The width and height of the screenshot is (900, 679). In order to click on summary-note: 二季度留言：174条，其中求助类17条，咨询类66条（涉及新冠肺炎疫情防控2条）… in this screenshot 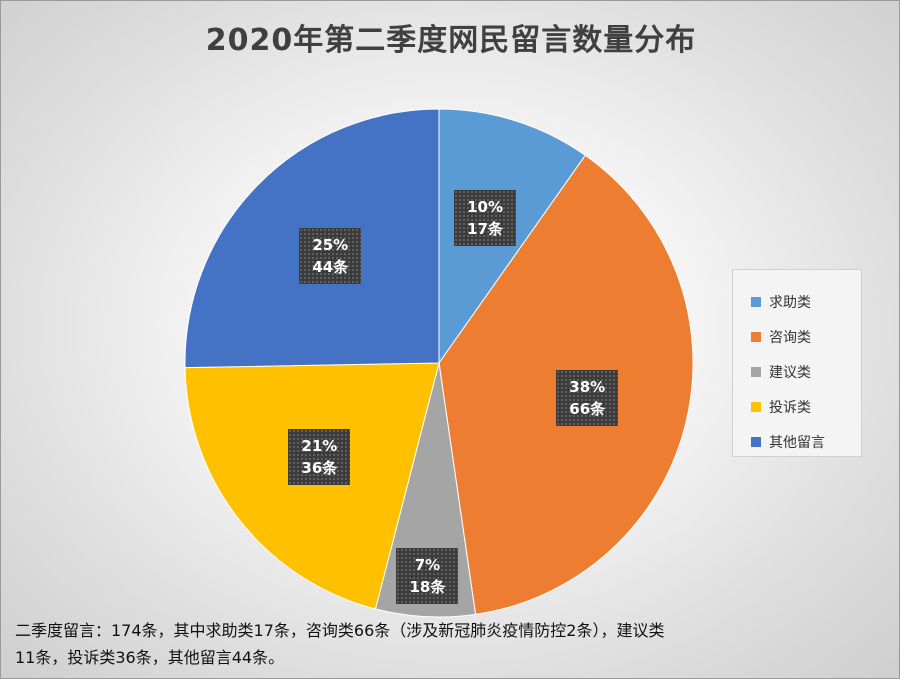, I will do `click(453, 644)`.